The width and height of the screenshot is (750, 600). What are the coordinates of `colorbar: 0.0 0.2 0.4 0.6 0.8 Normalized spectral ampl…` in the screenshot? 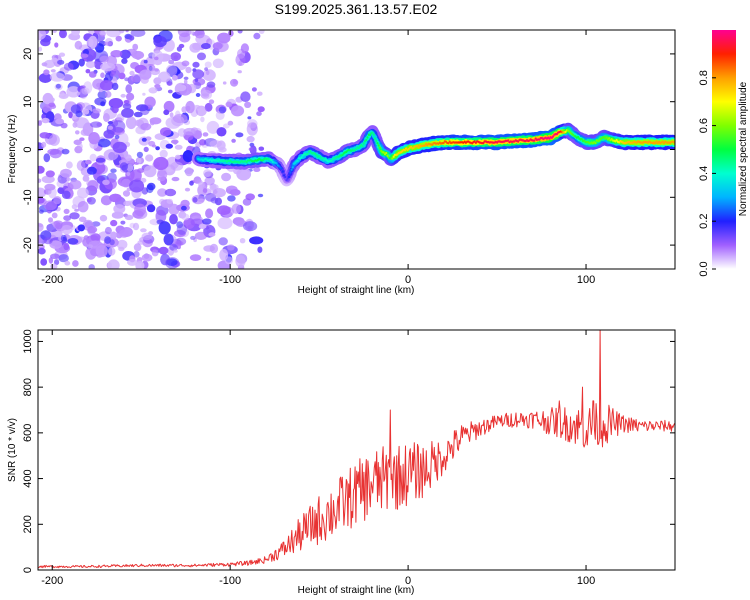 It's located at (723, 153).